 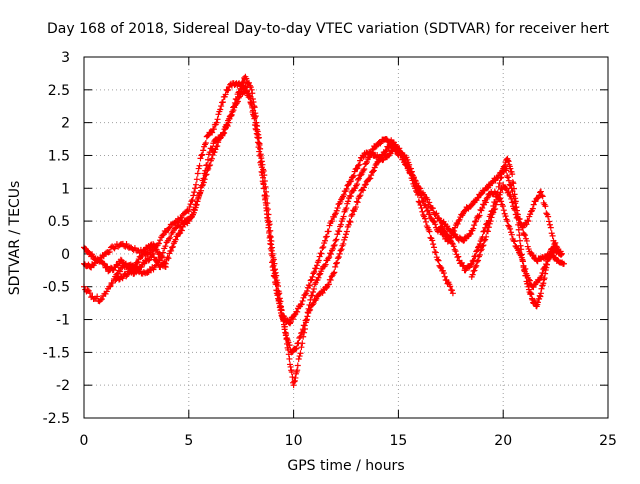 What do you see at coordinates (59, 222) in the screenshot?
I see `y-tick-label: 0.5` at bounding box center [59, 222].